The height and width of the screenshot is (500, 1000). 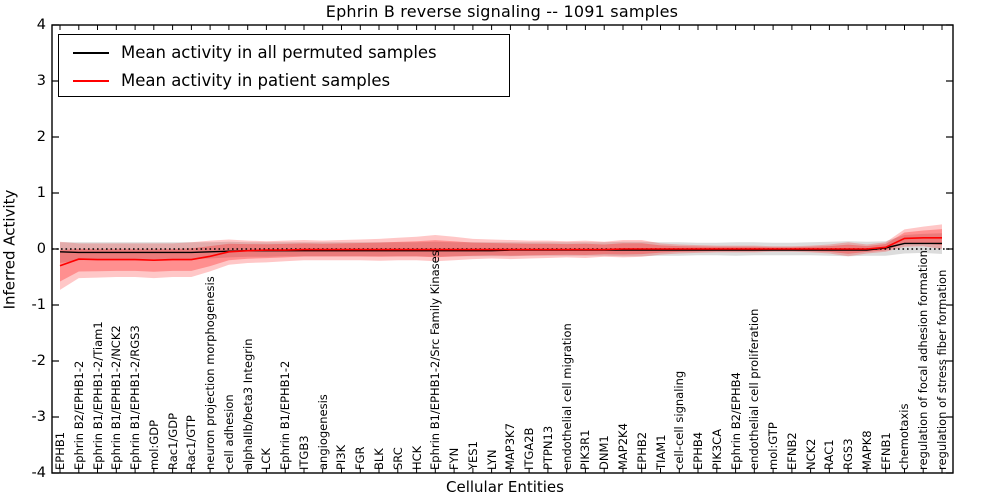 I want to click on y-tick-label: 1, so click(x=41, y=192).